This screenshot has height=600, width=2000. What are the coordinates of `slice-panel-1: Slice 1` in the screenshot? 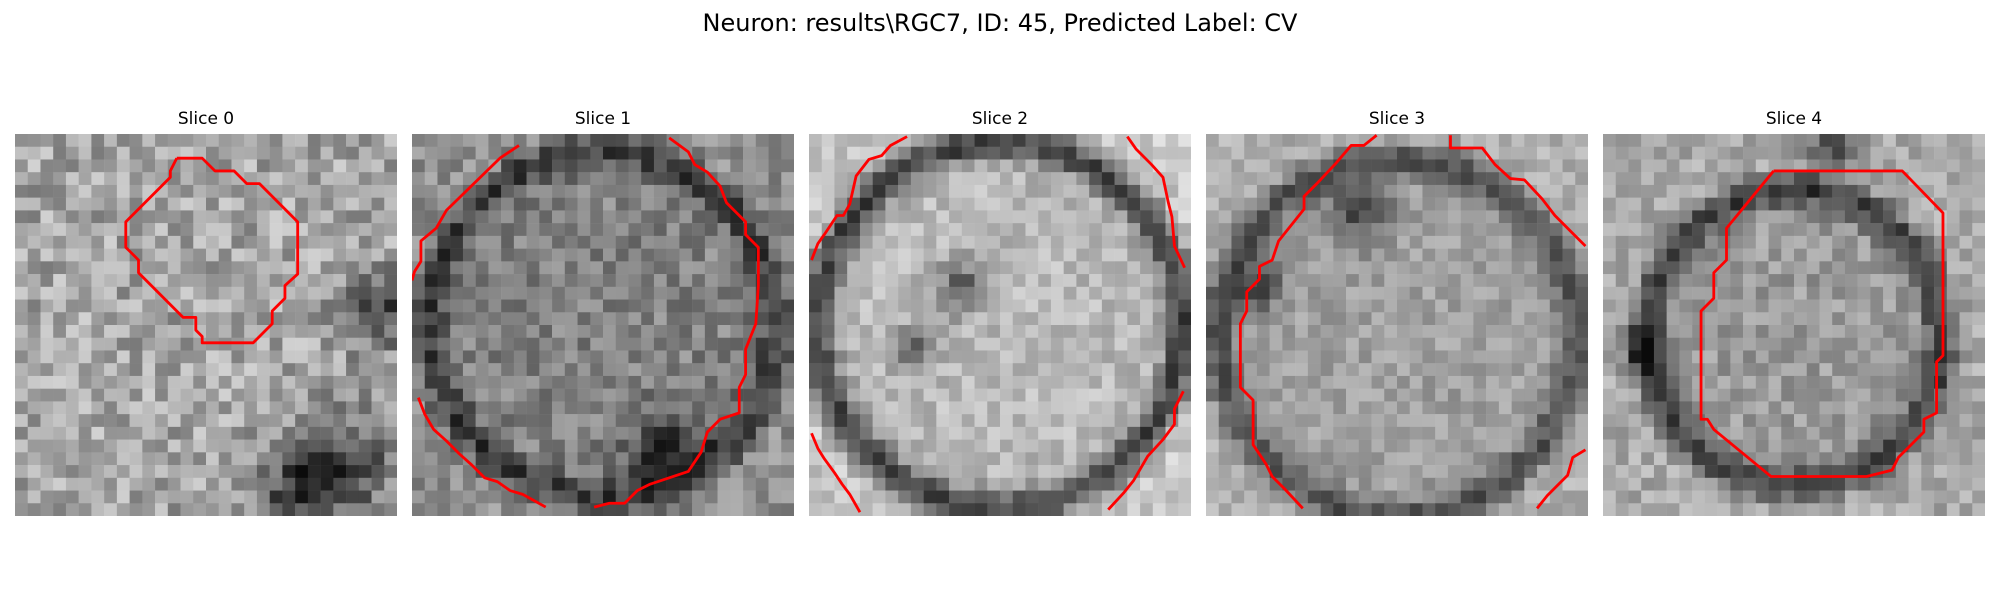 It's located at (603, 314).